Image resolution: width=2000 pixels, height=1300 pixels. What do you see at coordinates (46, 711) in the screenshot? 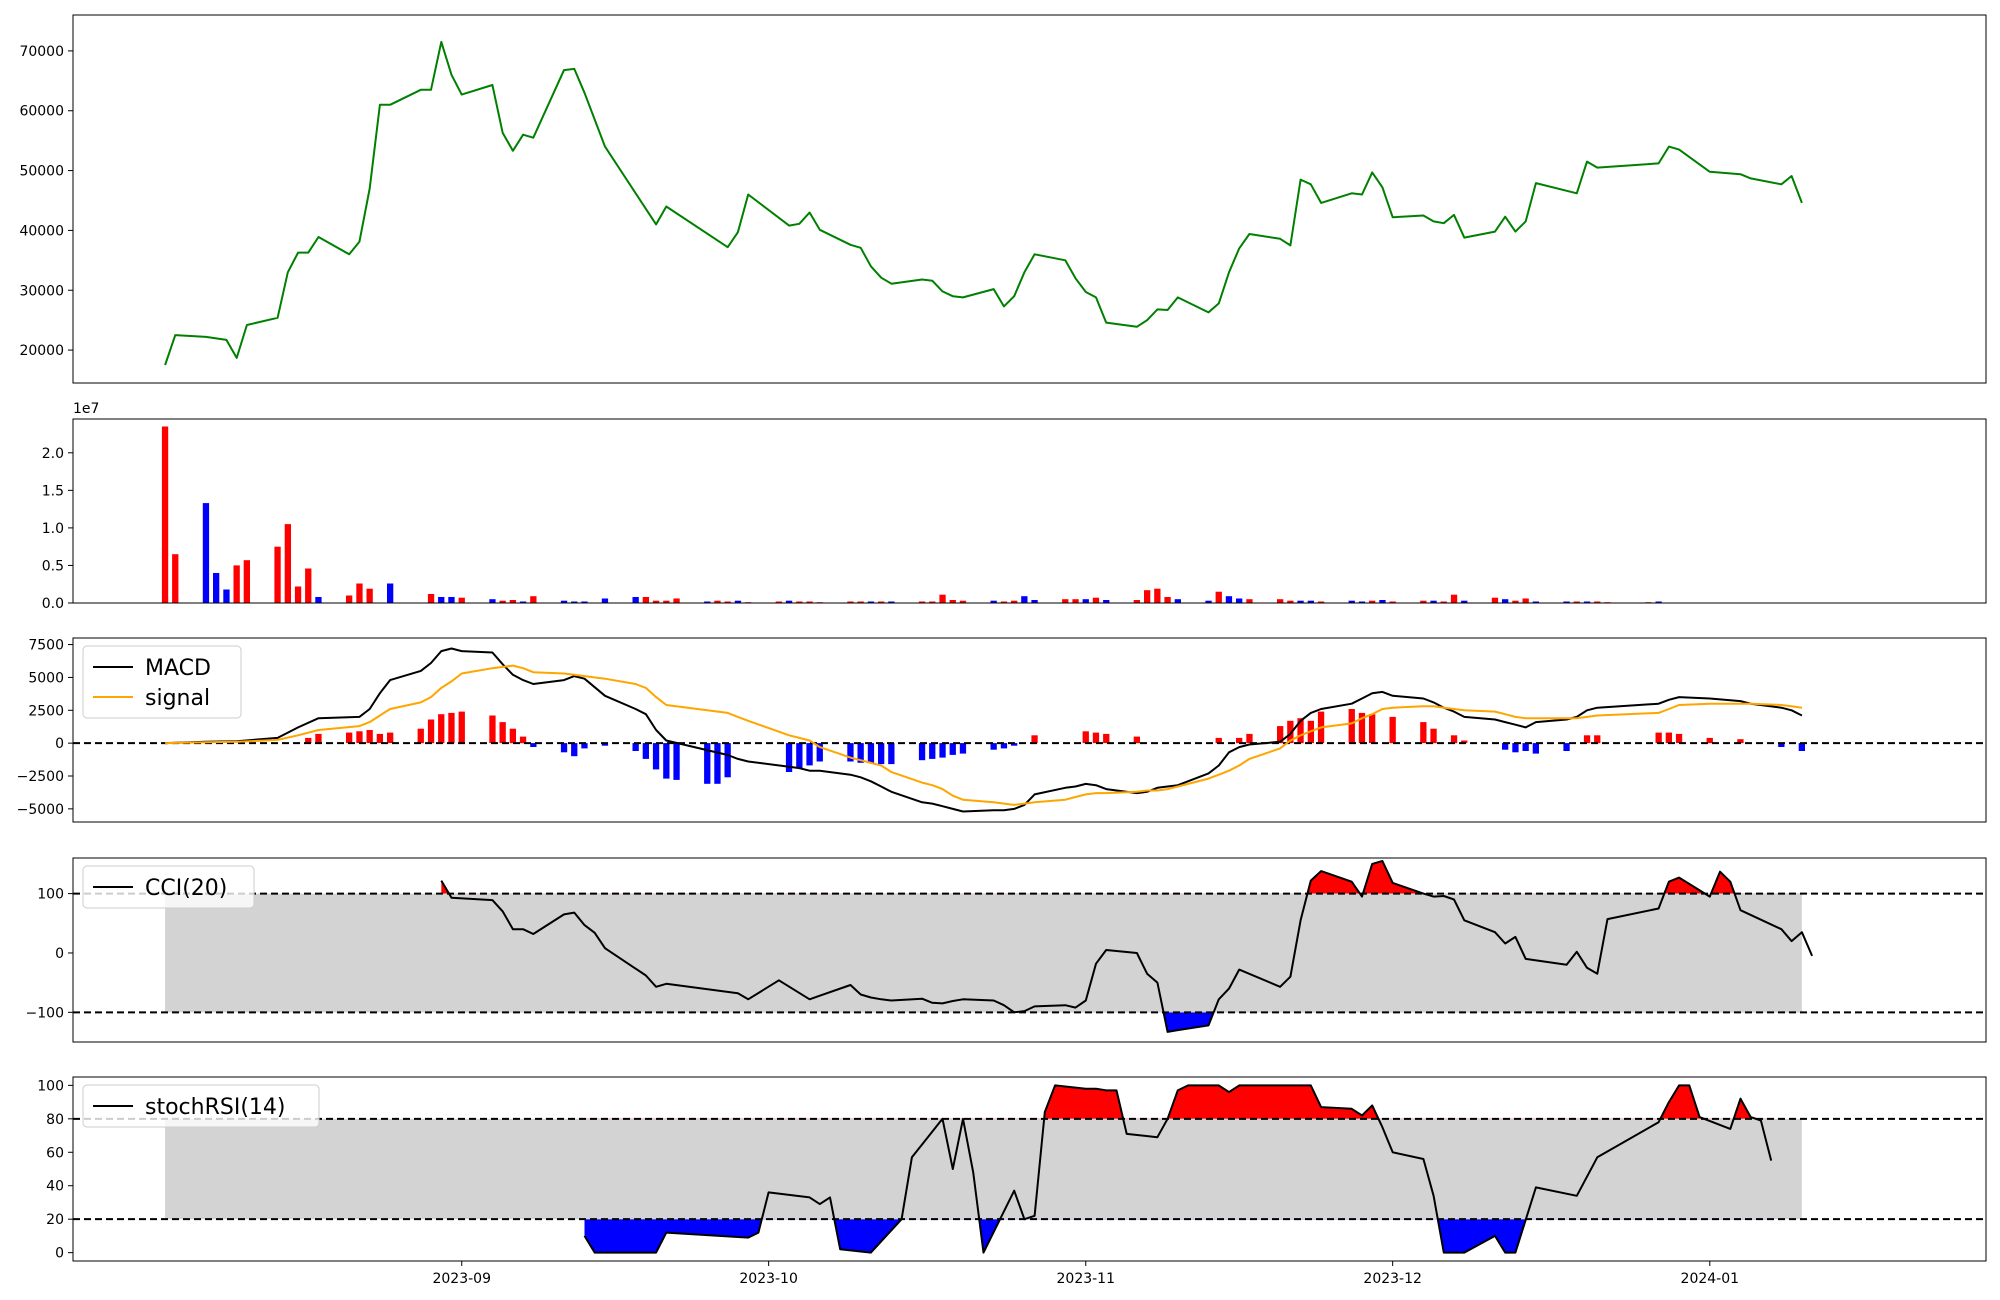
I see `macd-y-tick-label: 2500` at bounding box center [46, 711].